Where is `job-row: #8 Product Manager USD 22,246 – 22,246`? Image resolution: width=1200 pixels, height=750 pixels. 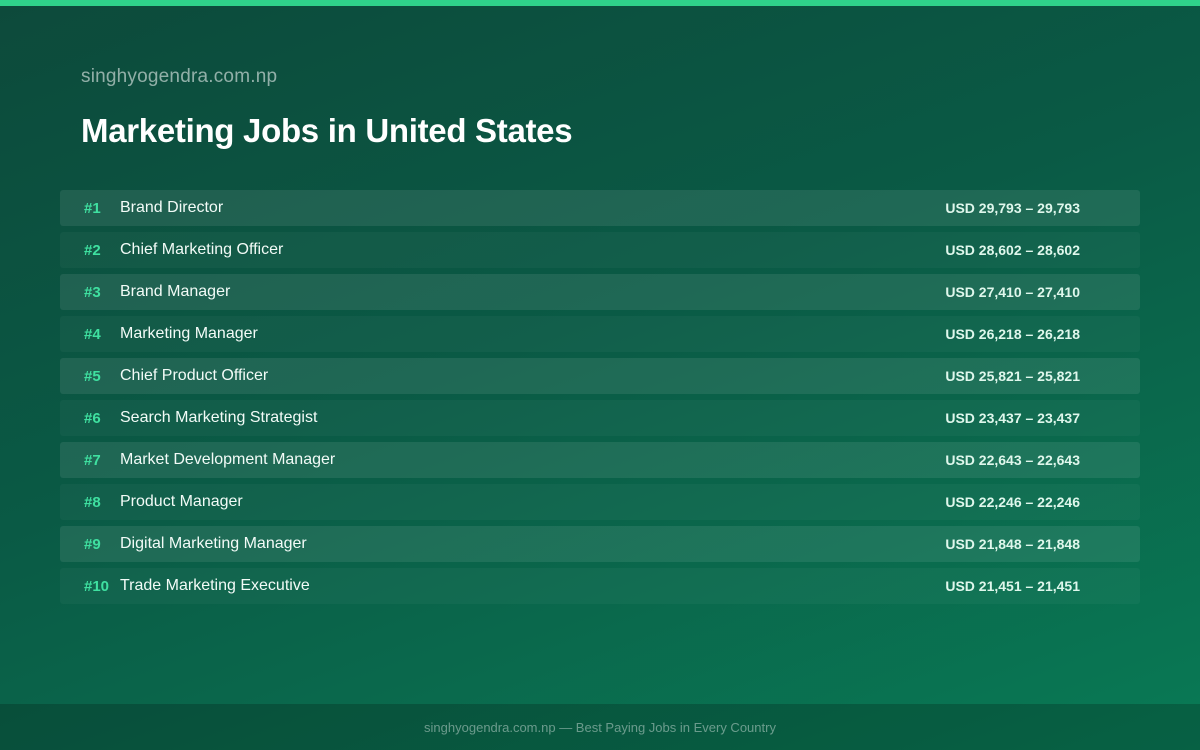
job-row: #8 Product Manager USD 22,246 – 22,246 is located at coordinates (600, 502).